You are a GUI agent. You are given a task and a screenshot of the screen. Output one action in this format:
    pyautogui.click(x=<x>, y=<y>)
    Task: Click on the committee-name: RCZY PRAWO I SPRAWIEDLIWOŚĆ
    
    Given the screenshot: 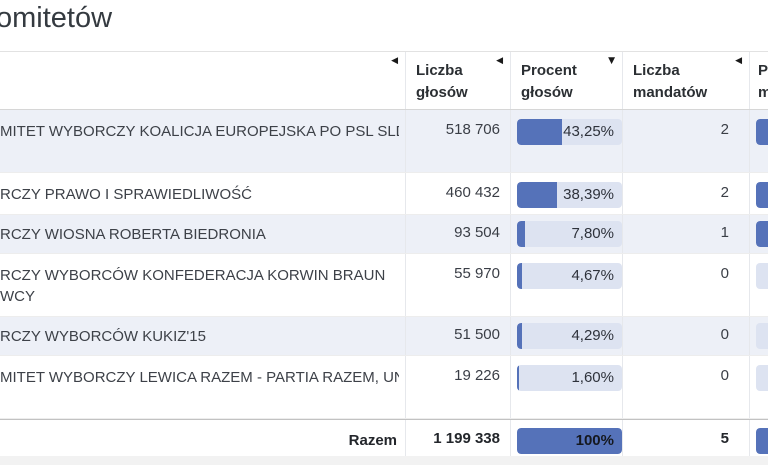 What is the action you would take?
    pyautogui.click(x=126, y=194)
    